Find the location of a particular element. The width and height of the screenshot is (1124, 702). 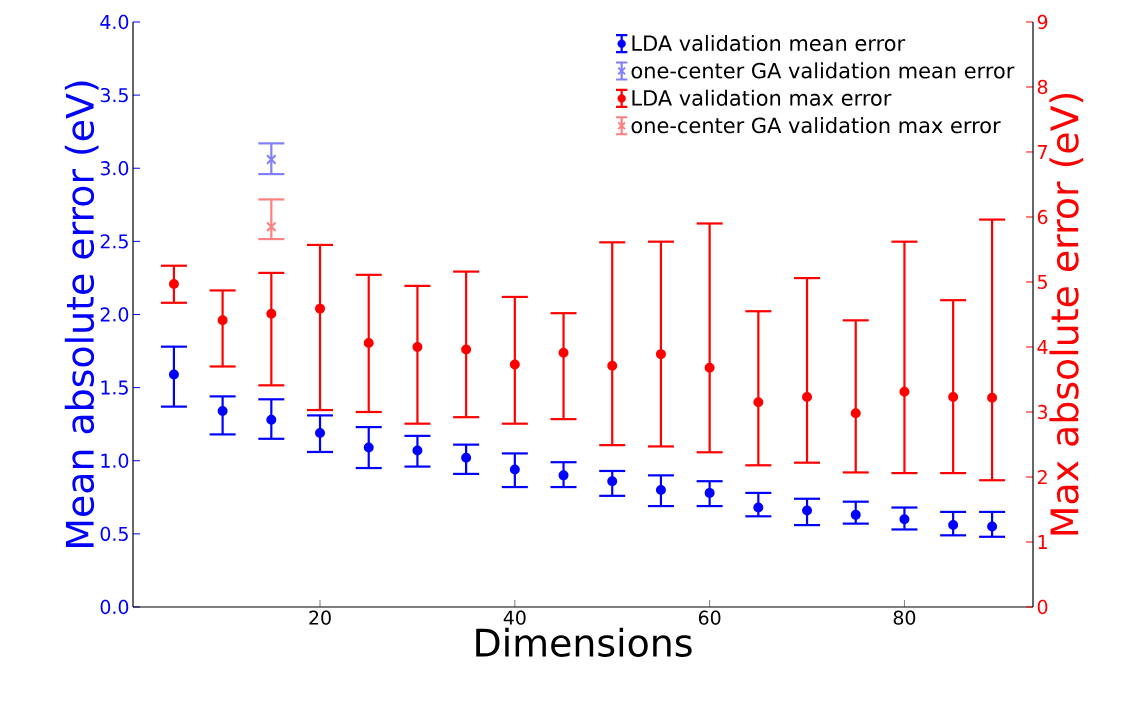

y2-tick-label: 5 is located at coordinates (1042, 282).